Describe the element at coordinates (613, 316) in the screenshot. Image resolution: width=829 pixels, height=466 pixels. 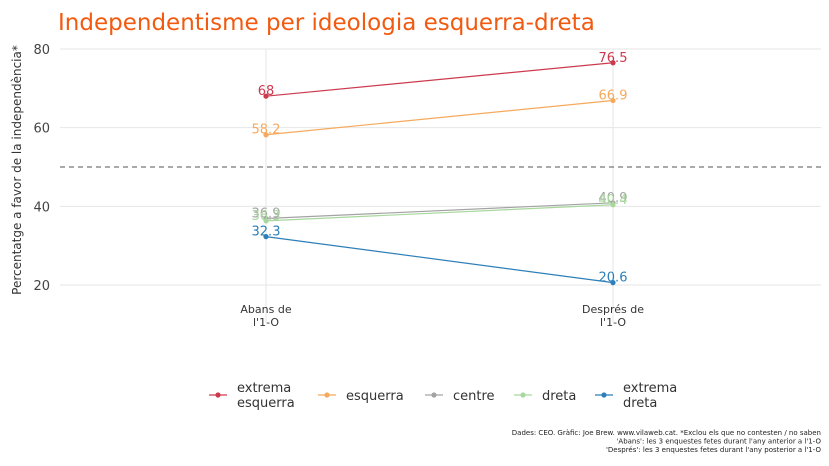
I see `x-tick-label: Després de l'1-O` at that location.